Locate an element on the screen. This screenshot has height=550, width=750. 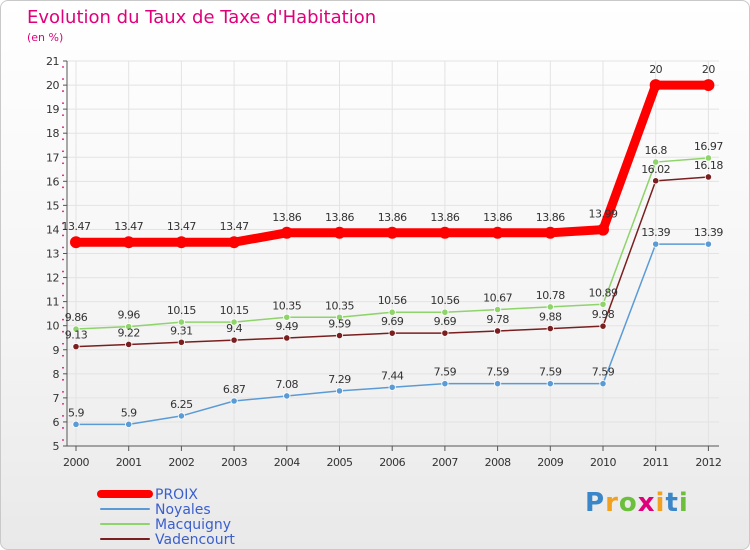
y-tick-label: 14 is located at coordinates (52, 229).